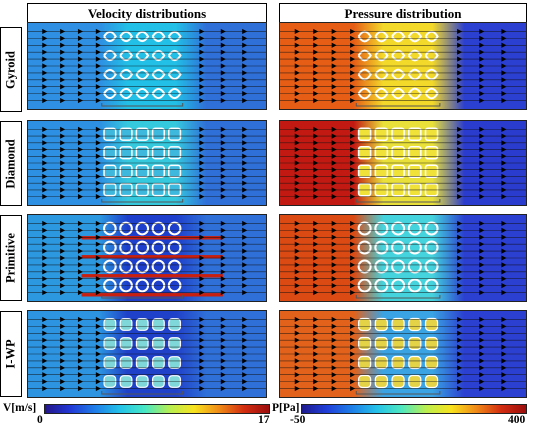  I want to click on pressure-colorbar-min: -50, so click(298, 420).